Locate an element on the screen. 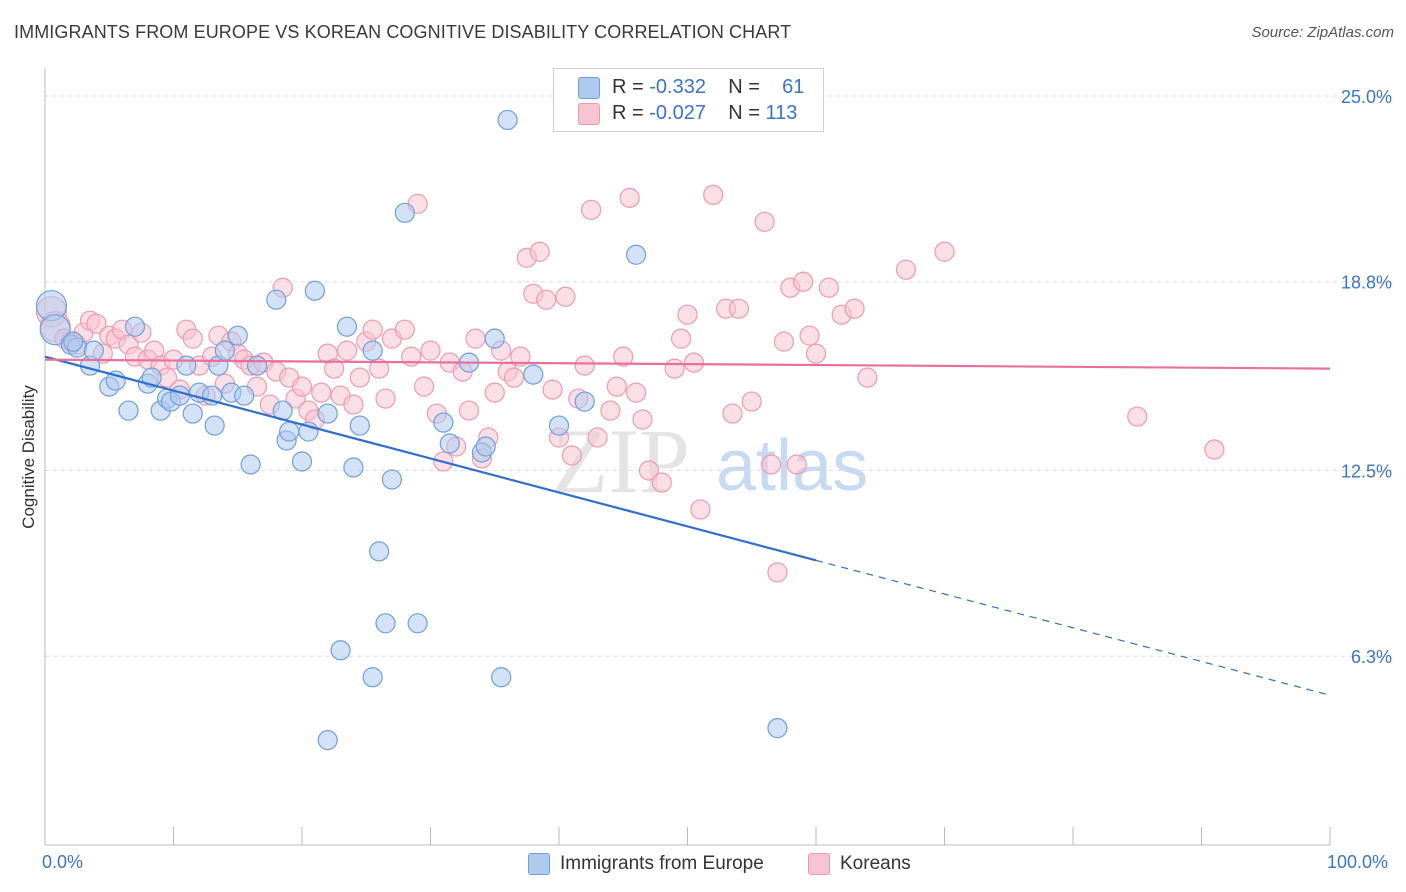 This screenshot has width=1406, height=892. legend-r-value-europe: -0.332 is located at coordinates (677, 87).